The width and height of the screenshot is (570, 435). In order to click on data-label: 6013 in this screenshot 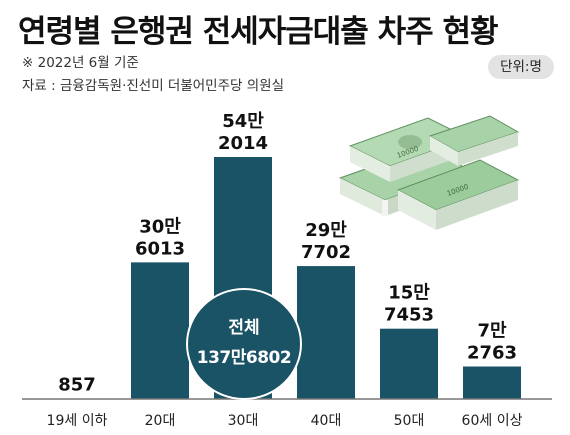, I will do `click(160, 248)`.